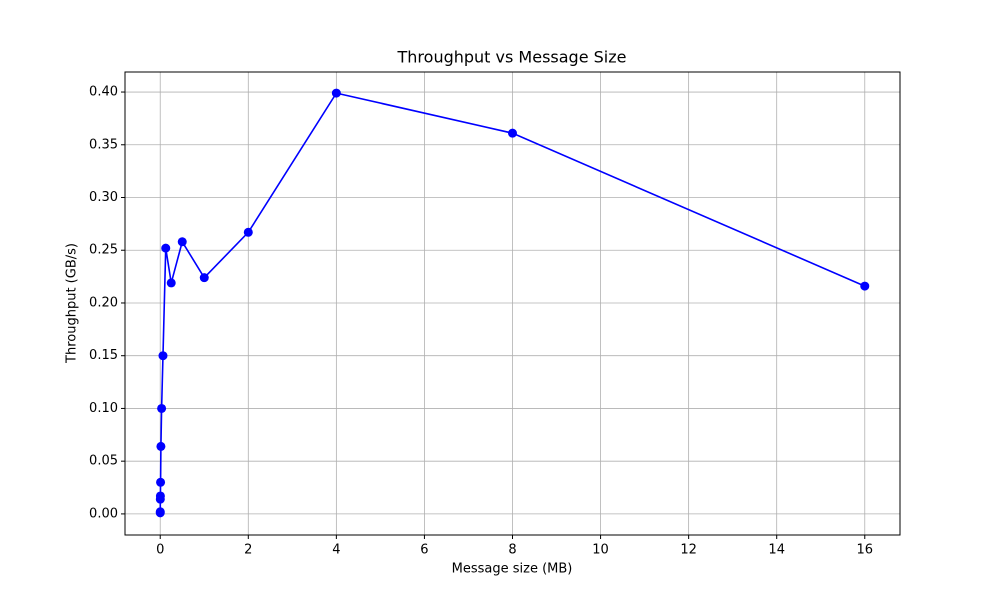 The height and width of the screenshot is (600, 1000). I want to click on y-tick-label: 0.25, so click(103, 250).